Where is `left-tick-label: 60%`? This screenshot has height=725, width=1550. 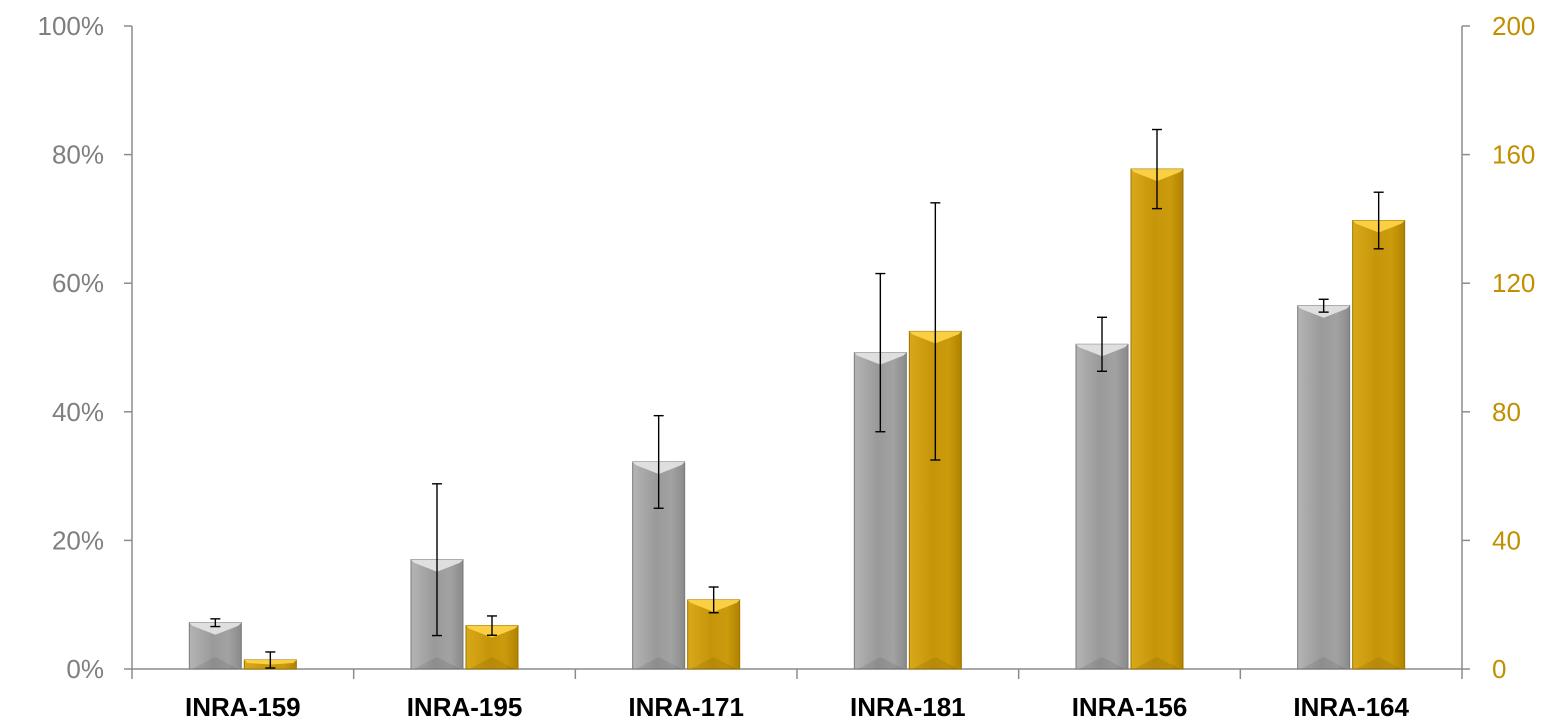 left-tick-label: 60% is located at coordinates (78, 283).